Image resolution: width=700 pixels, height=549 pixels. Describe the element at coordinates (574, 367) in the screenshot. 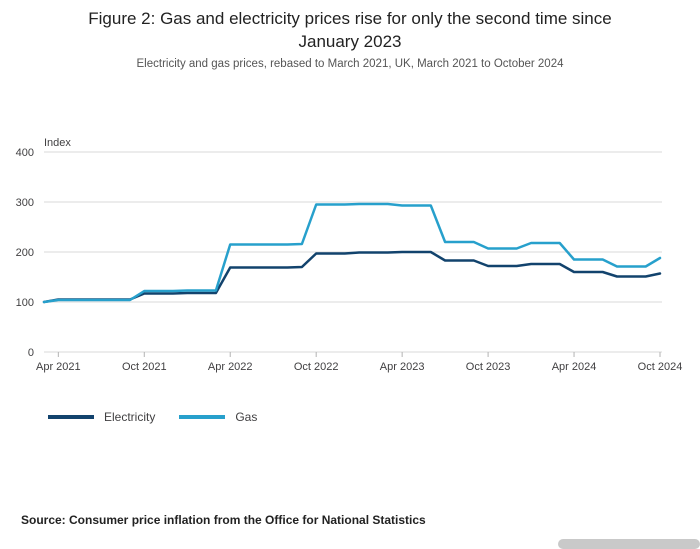

I see `svg-text: Apr 2024` at that location.